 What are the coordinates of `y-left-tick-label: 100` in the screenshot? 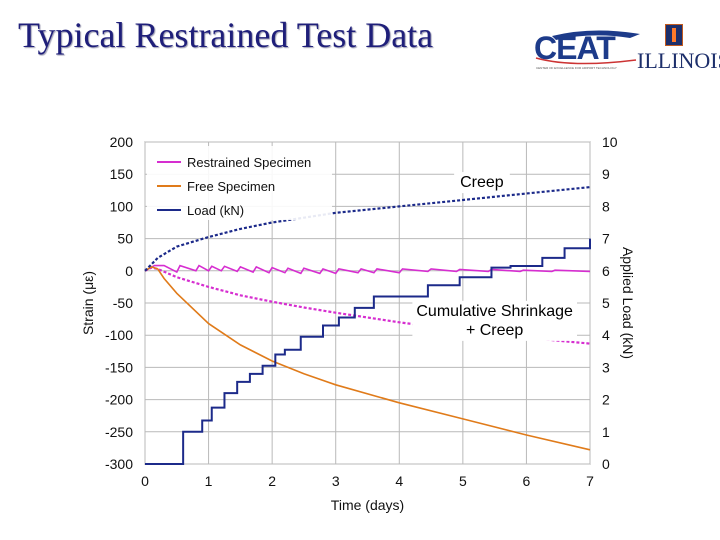 It's located at (122, 206).